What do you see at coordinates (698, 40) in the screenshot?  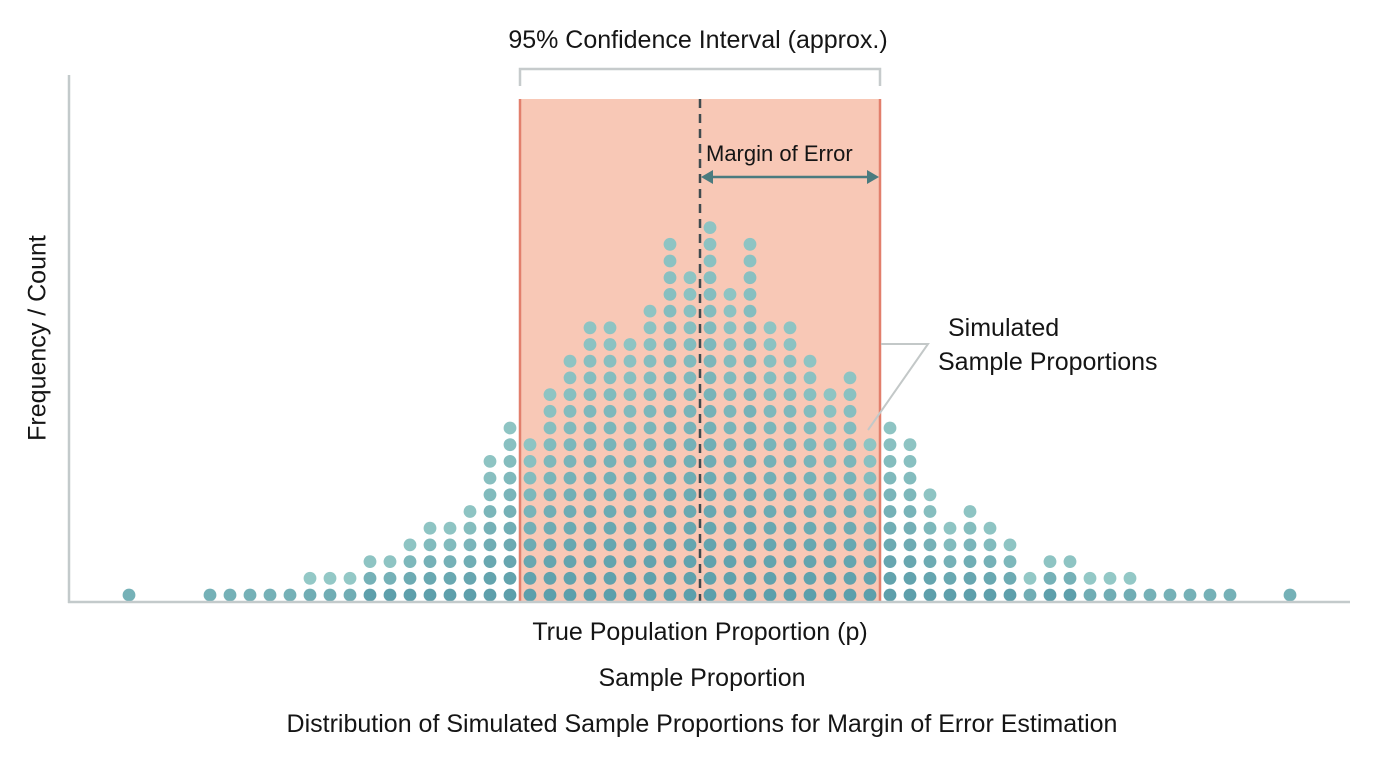 I see `ci-title: 95% Confidence Interval (approx.)` at bounding box center [698, 40].